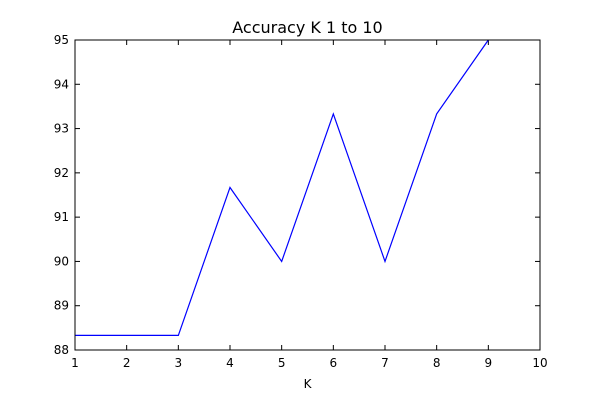 The height and width of the screenshot is (400, 600). What do you see at coordinates (539, 363) in the screenshot?
I see `x-tick-label: 10` at bounding box center [539, 363].